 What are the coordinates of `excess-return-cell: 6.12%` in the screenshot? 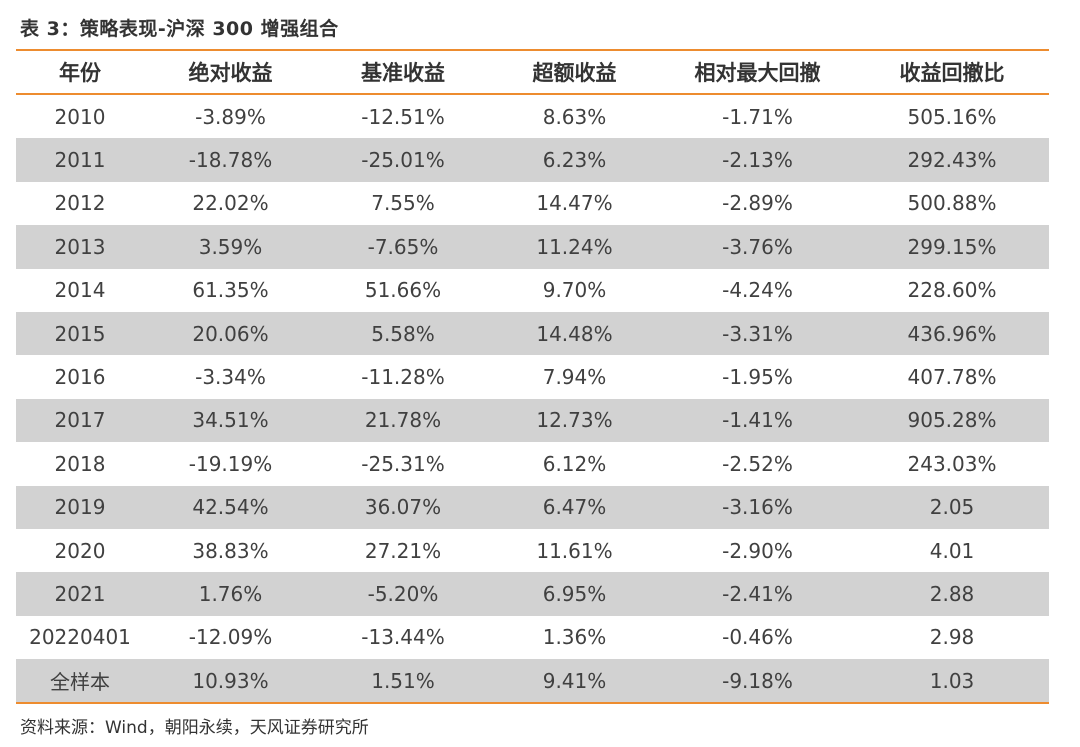 It's located at (574, 463).